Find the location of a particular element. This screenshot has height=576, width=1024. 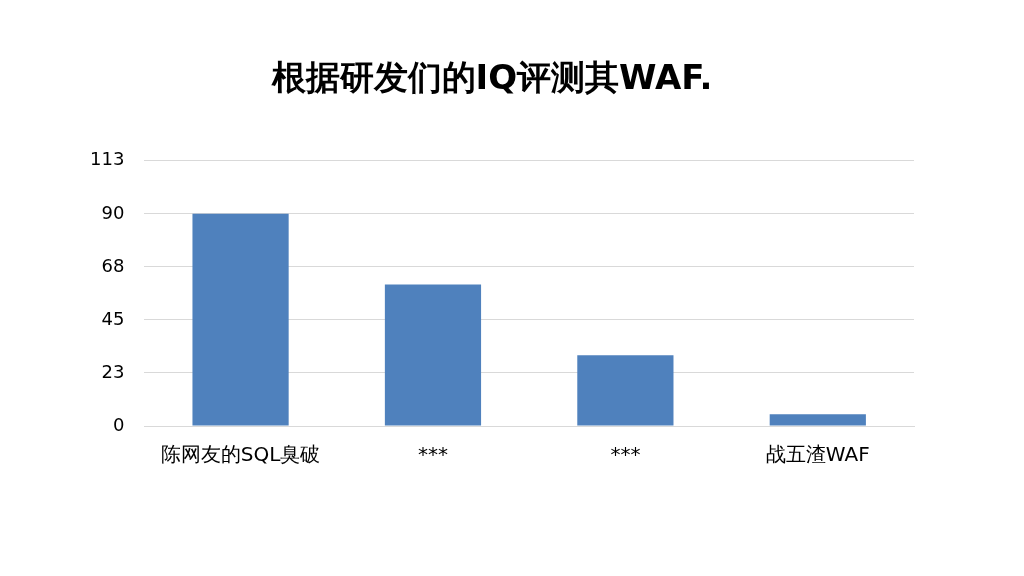

y-tick-label: 113 is located at coordinates (107, 159).